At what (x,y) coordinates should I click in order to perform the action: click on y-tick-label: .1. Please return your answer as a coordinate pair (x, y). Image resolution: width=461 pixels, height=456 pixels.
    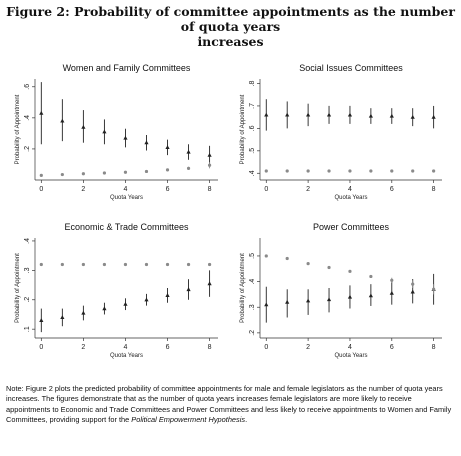
    Looking at the image, I should click on (27, 329).